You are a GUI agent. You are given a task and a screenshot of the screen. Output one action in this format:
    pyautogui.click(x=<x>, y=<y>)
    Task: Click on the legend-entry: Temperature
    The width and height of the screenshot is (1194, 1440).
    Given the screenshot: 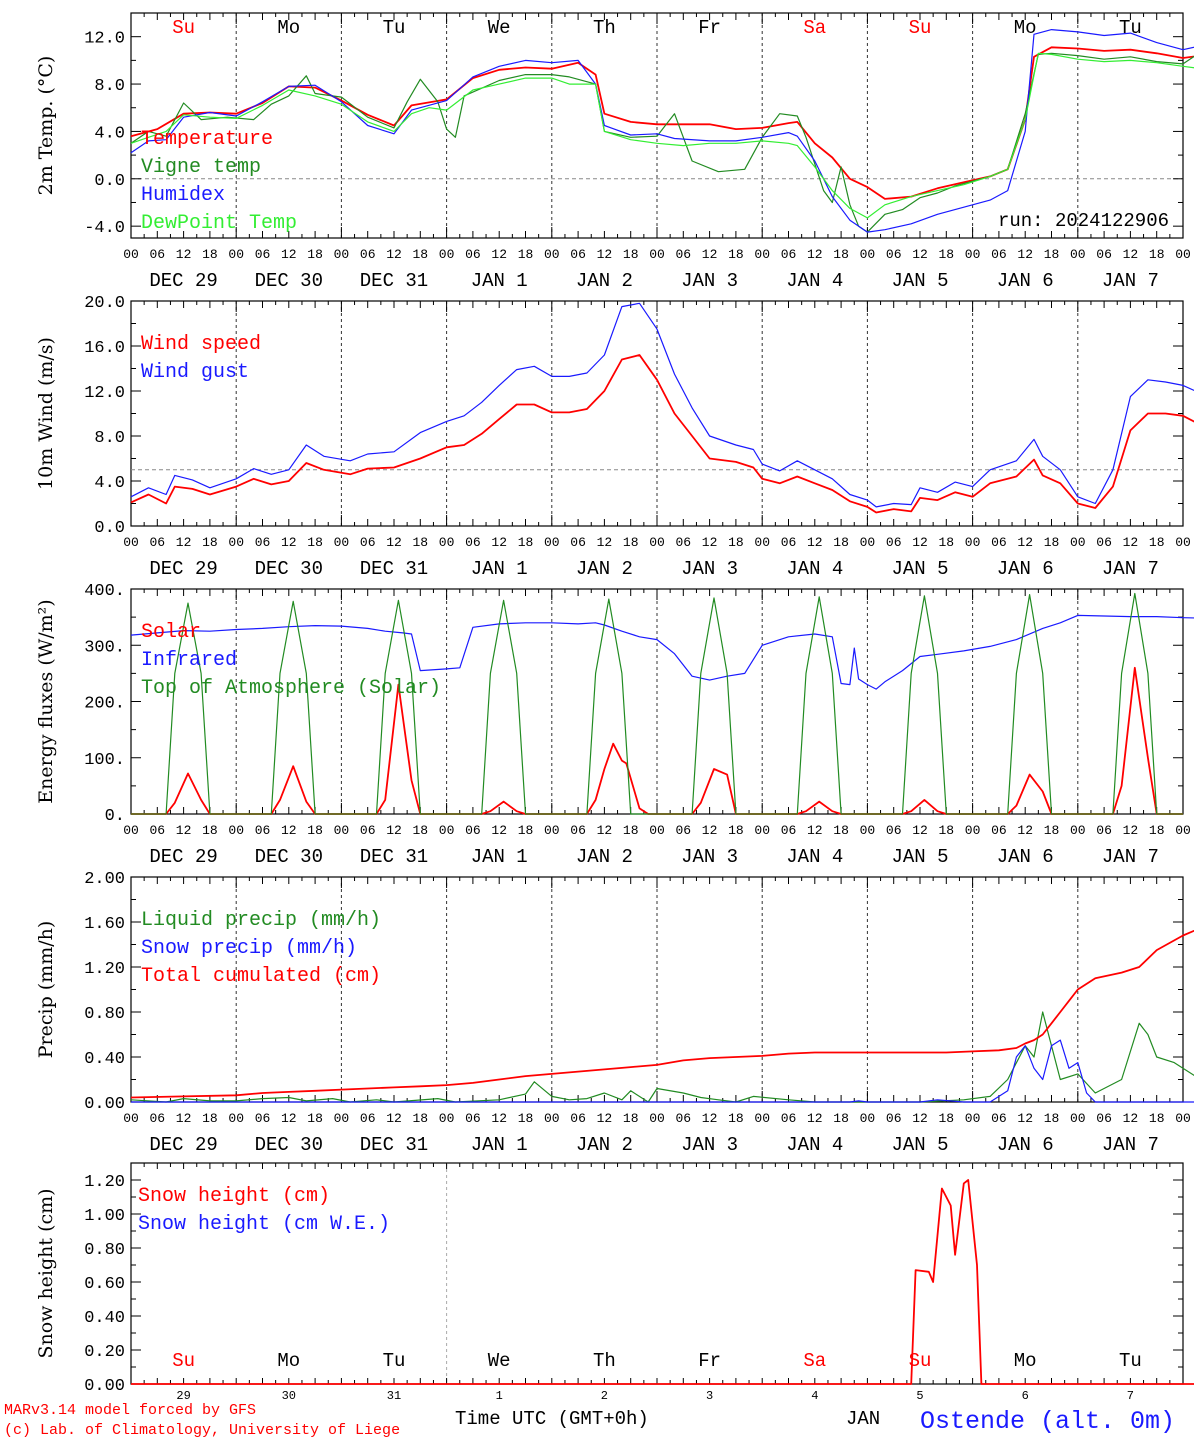 What is the action you would take?
    pyautogui.click(x=207, y=139)
    